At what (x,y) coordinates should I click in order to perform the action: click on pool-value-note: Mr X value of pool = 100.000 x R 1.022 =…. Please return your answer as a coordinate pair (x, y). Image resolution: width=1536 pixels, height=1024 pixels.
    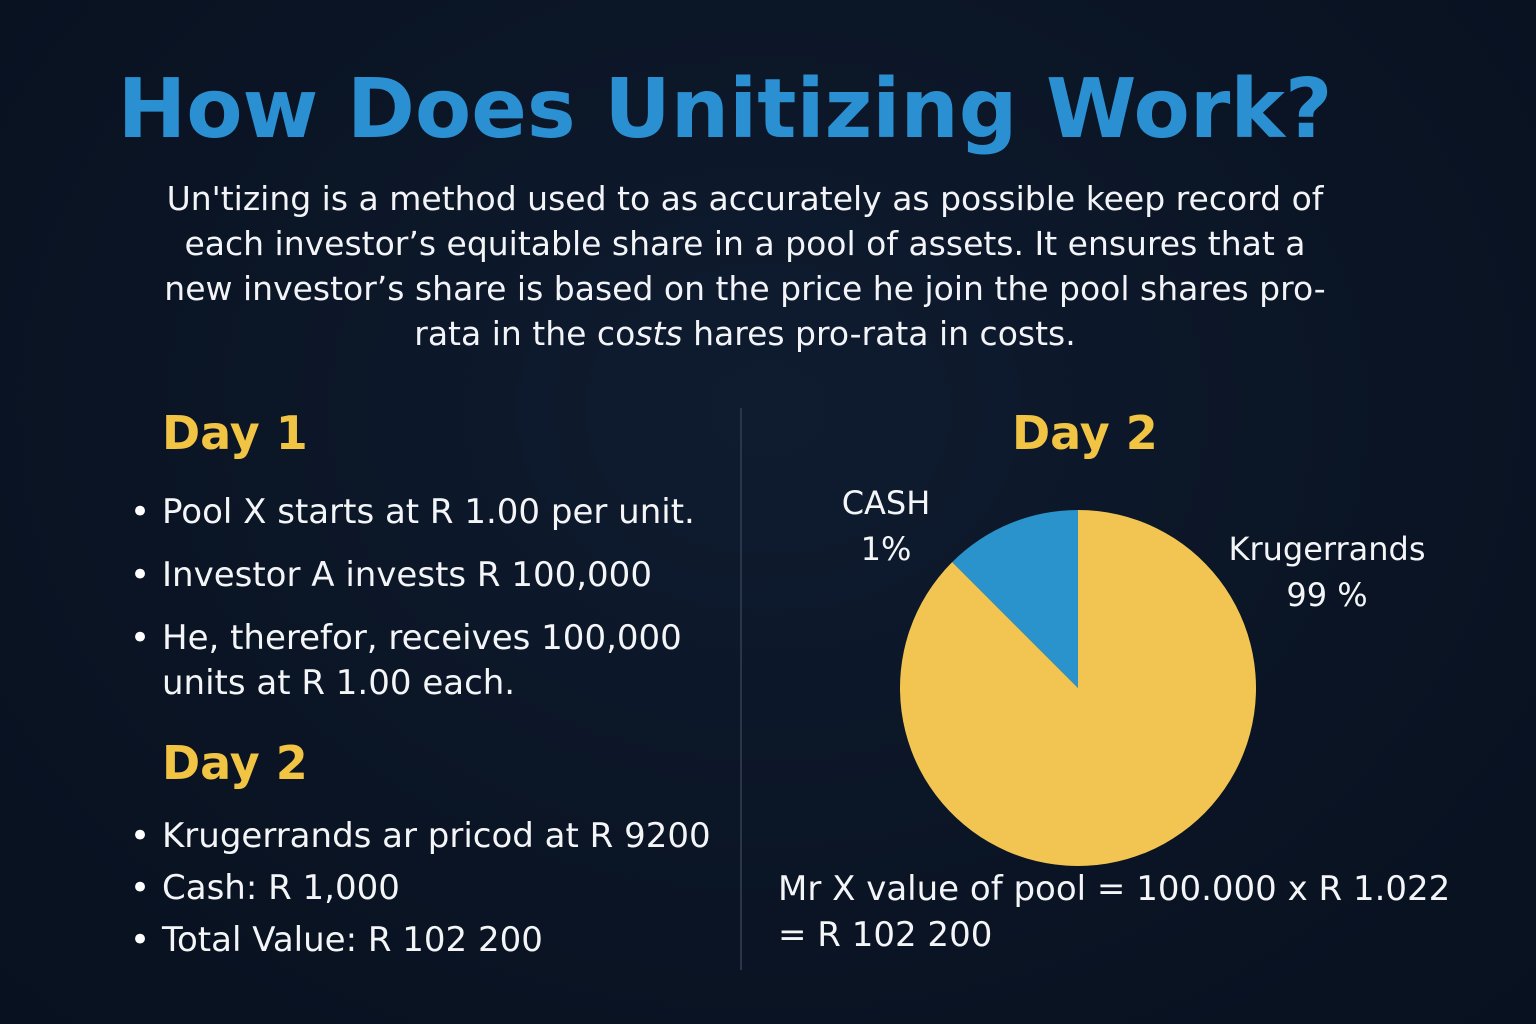
    Looking at the image, I should click on (1114, 912).